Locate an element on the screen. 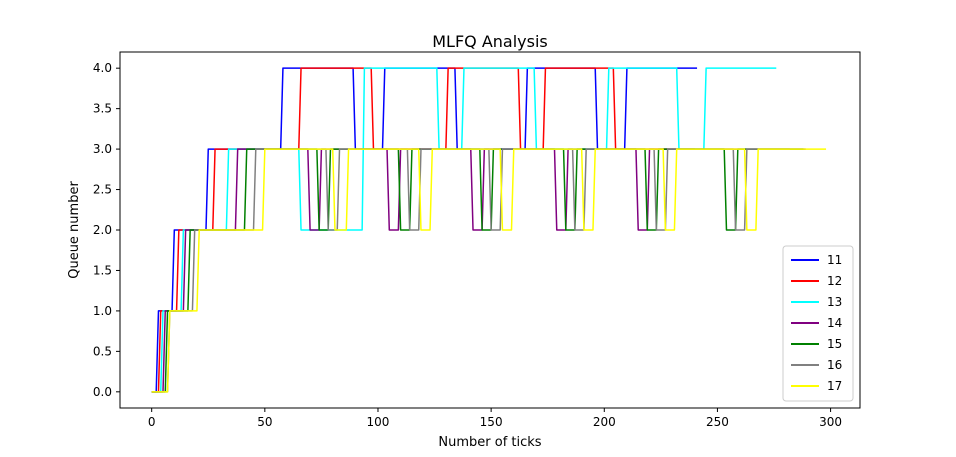 This screenshot has height=457, width=956. y-tick-label: 4.0 is located at coordinates (102, 68).